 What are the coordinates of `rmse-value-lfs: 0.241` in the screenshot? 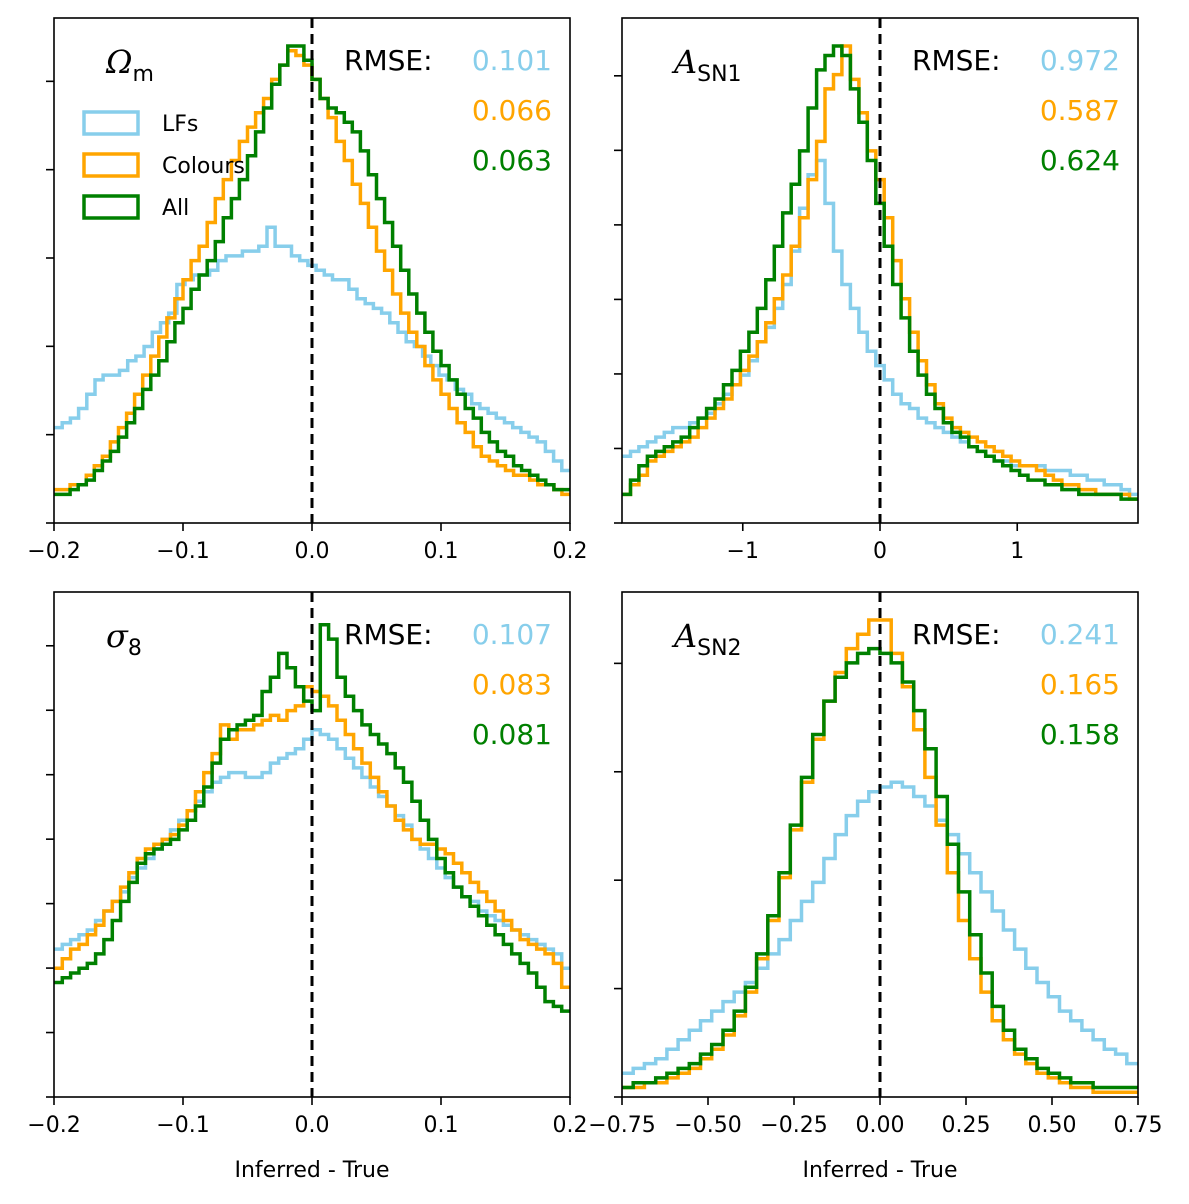 It's located at (1080, 634).